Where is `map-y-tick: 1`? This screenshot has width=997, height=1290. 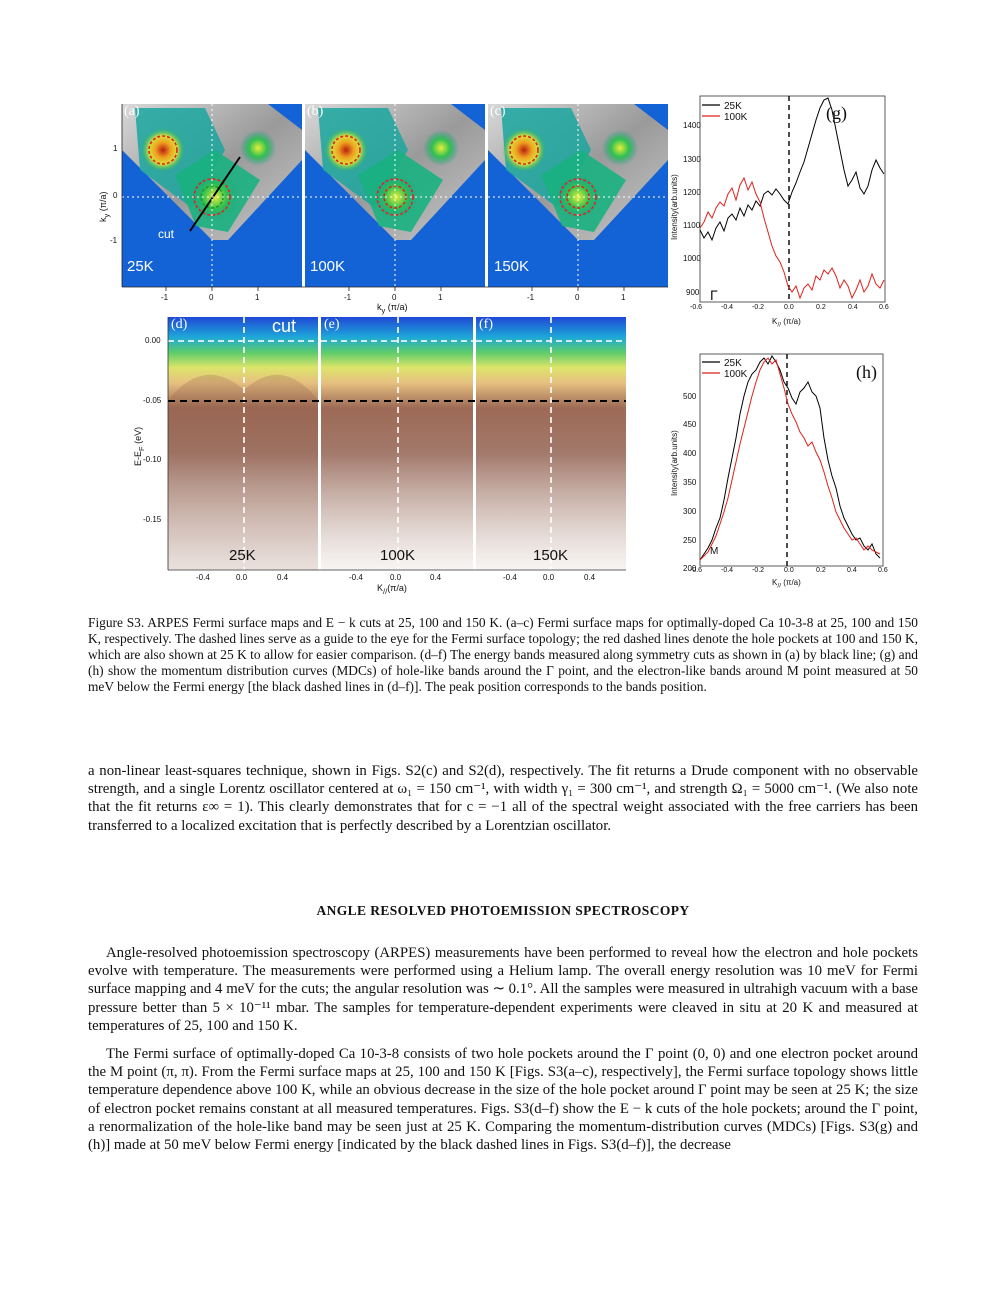
map-y-tick: 1 is located at coordinates (115, 148).